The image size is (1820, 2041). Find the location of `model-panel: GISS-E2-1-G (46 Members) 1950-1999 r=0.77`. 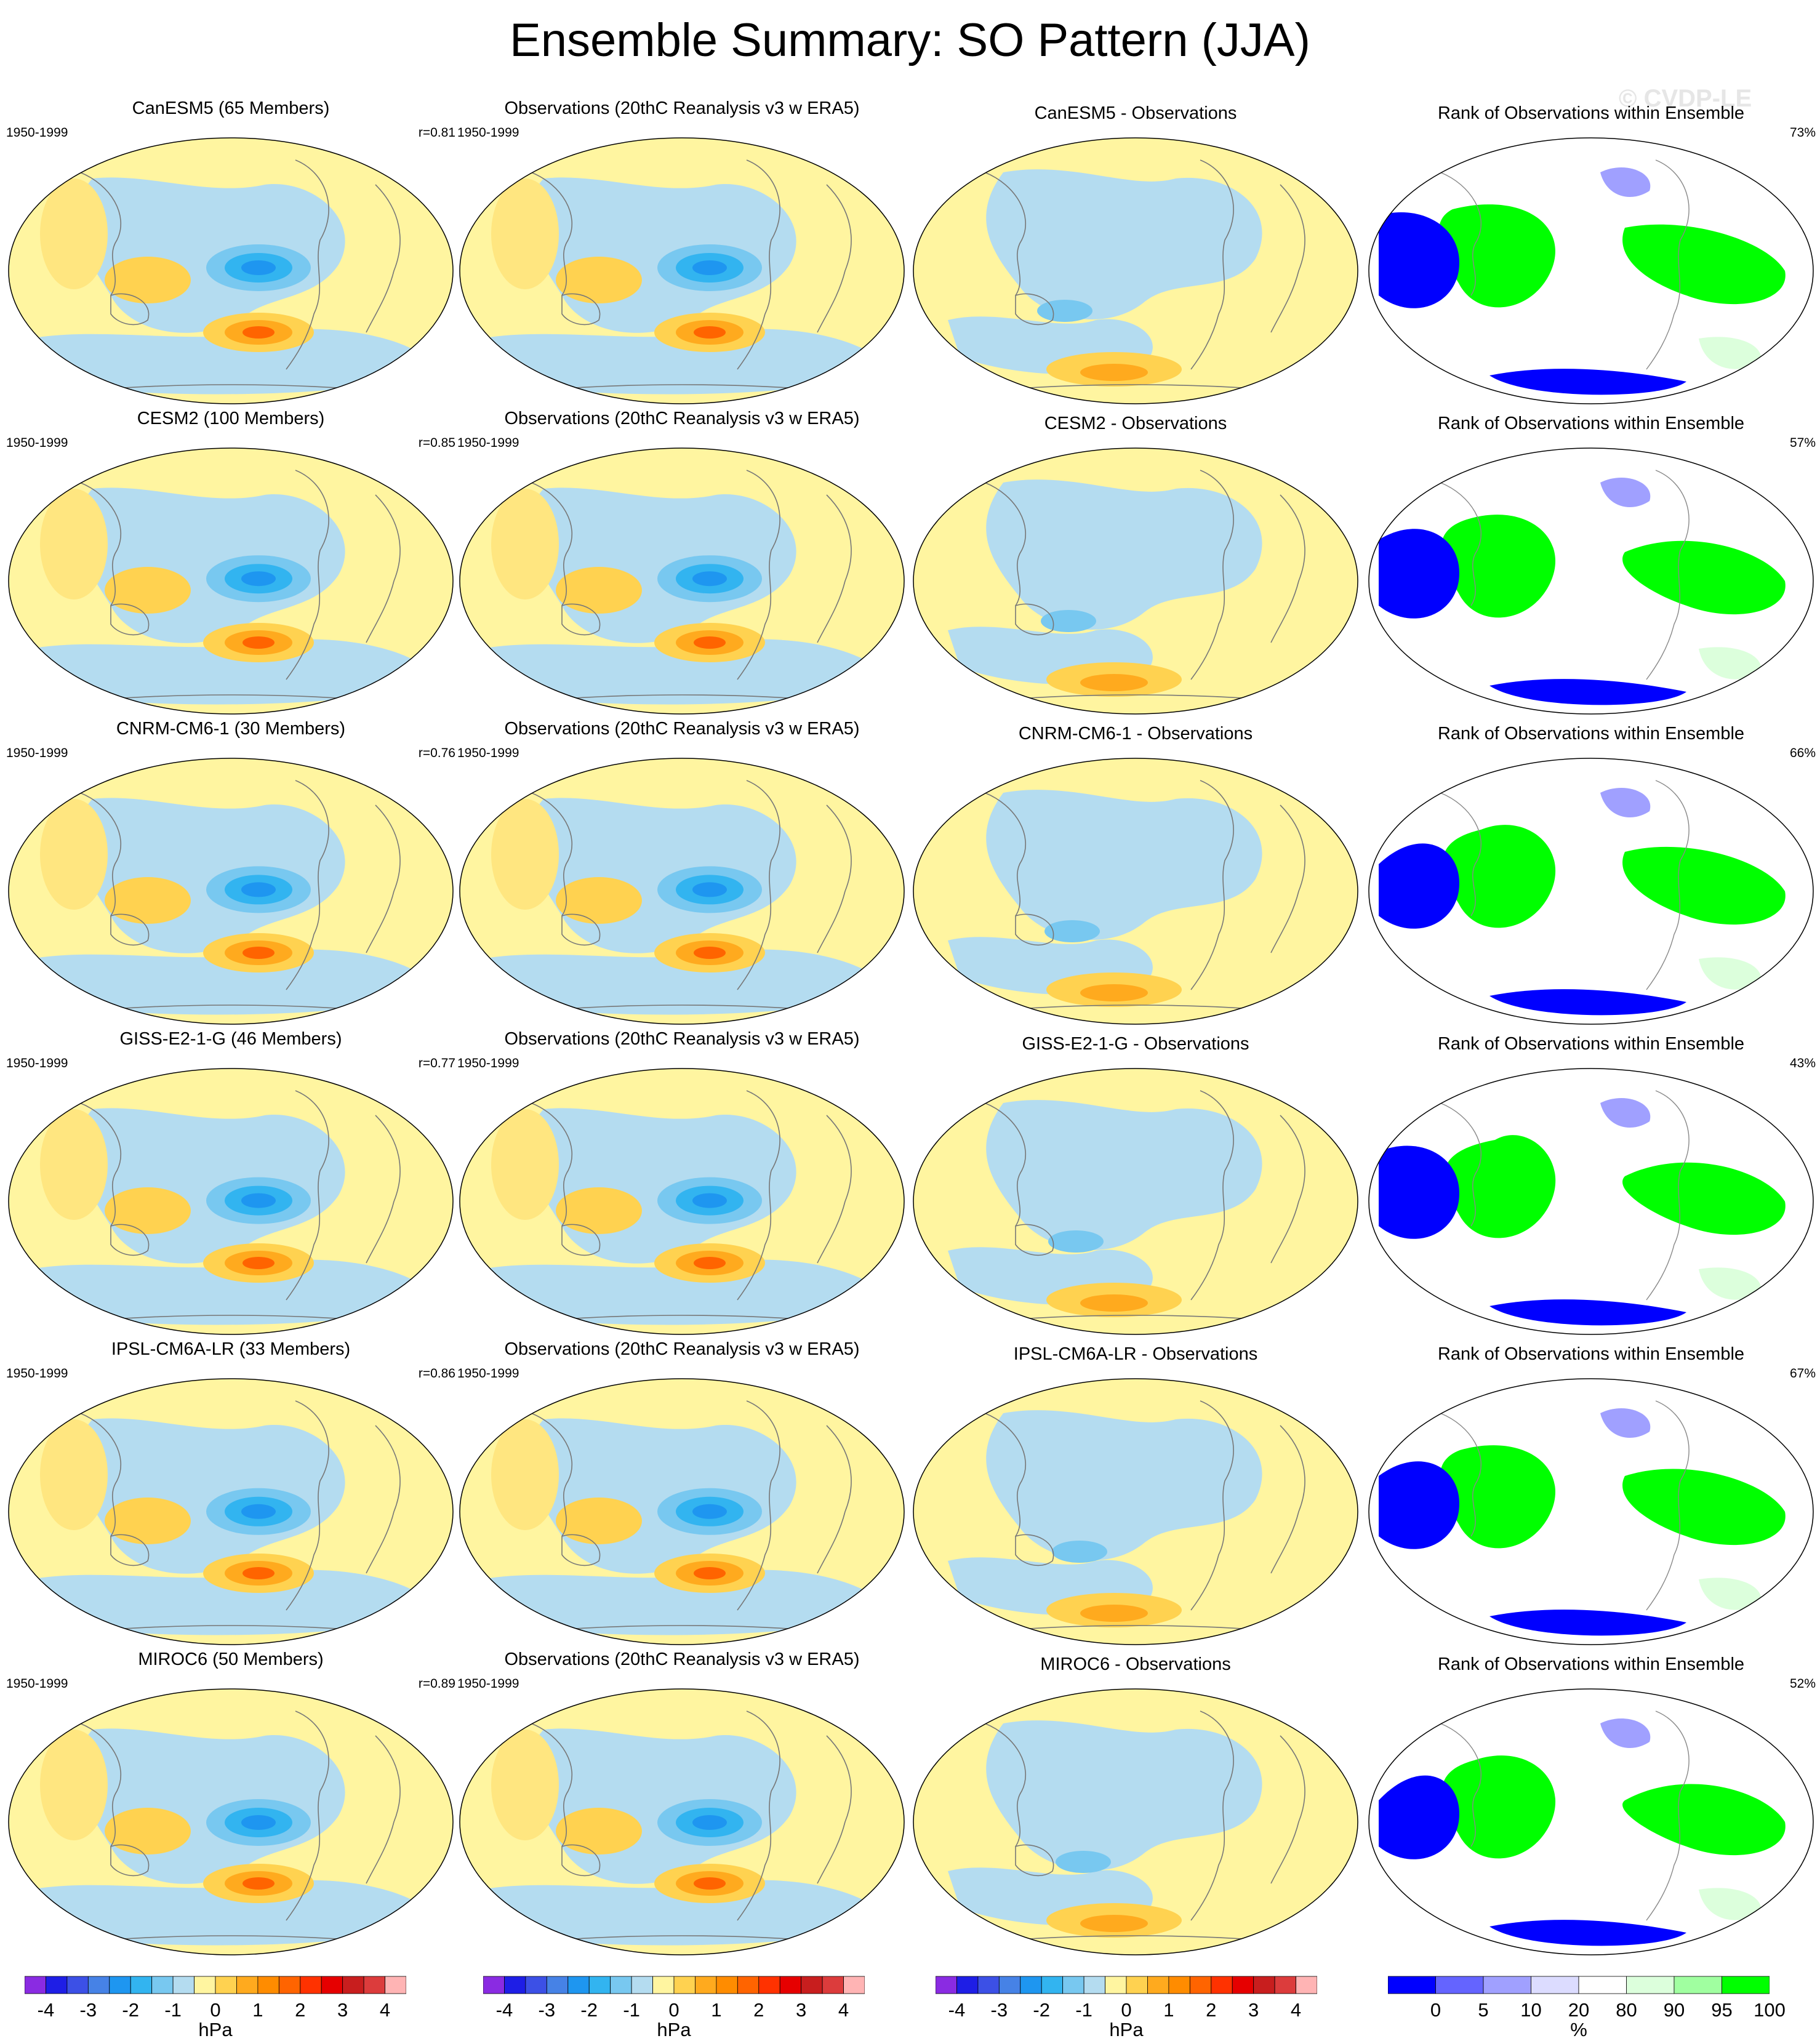

model-panel: GISS-E2-1-G (46 Members) 1950-1999 r=0.77 is located at coordinates (231, 1183).